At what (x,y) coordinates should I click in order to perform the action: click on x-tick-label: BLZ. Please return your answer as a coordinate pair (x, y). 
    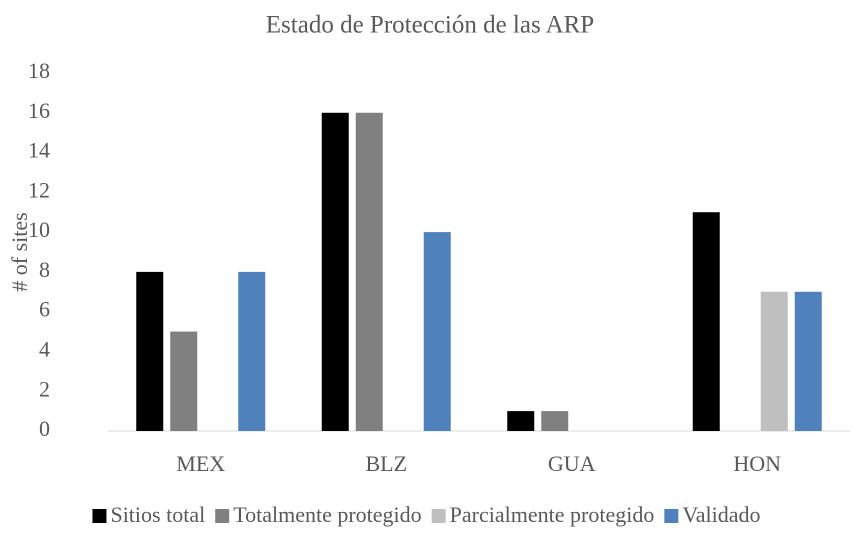
    Looking at the image, I should click on (386, 463).